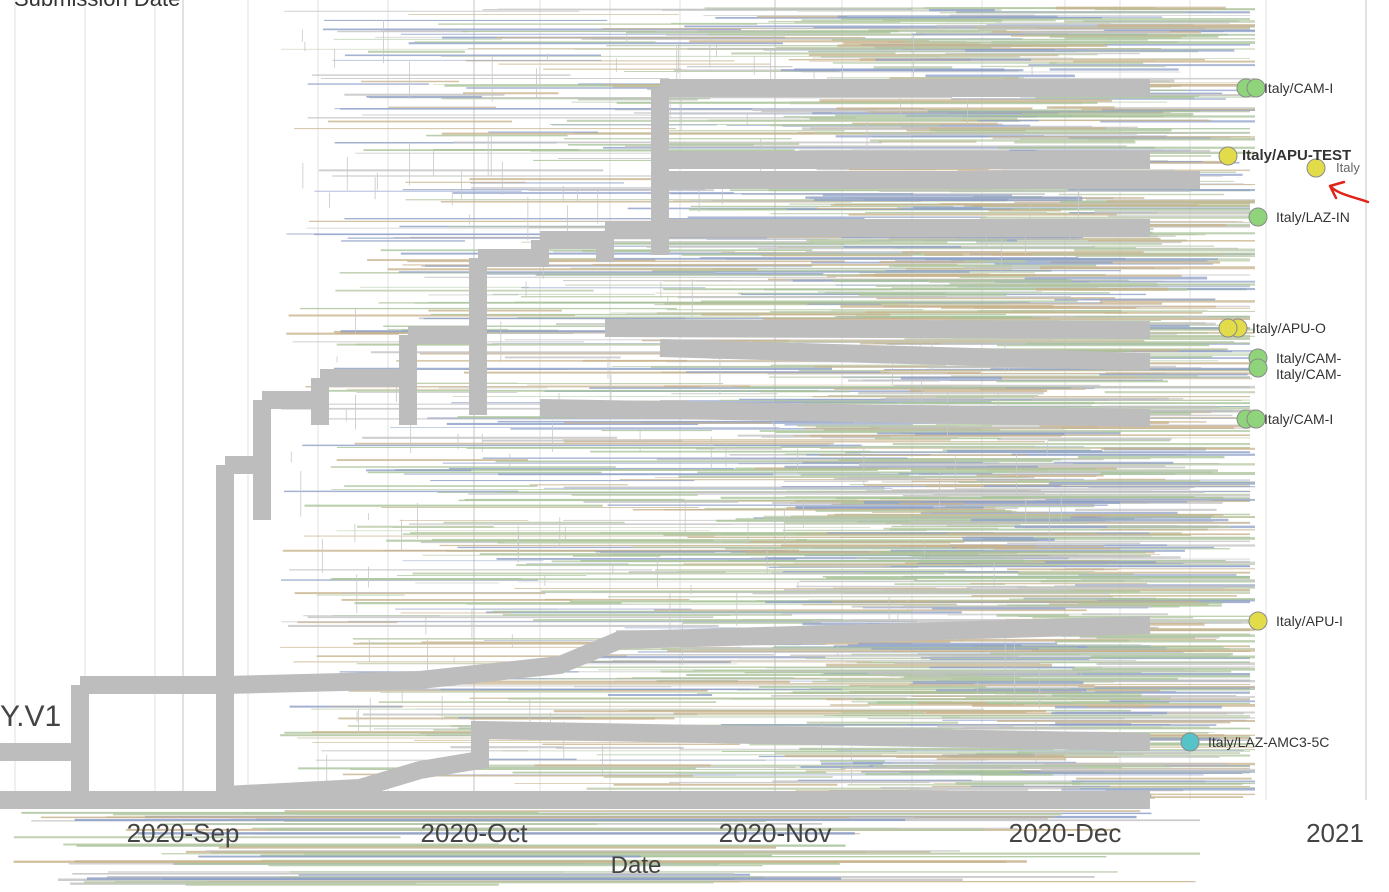  I want to click on tip-label: Italy, so click(1348, 167).